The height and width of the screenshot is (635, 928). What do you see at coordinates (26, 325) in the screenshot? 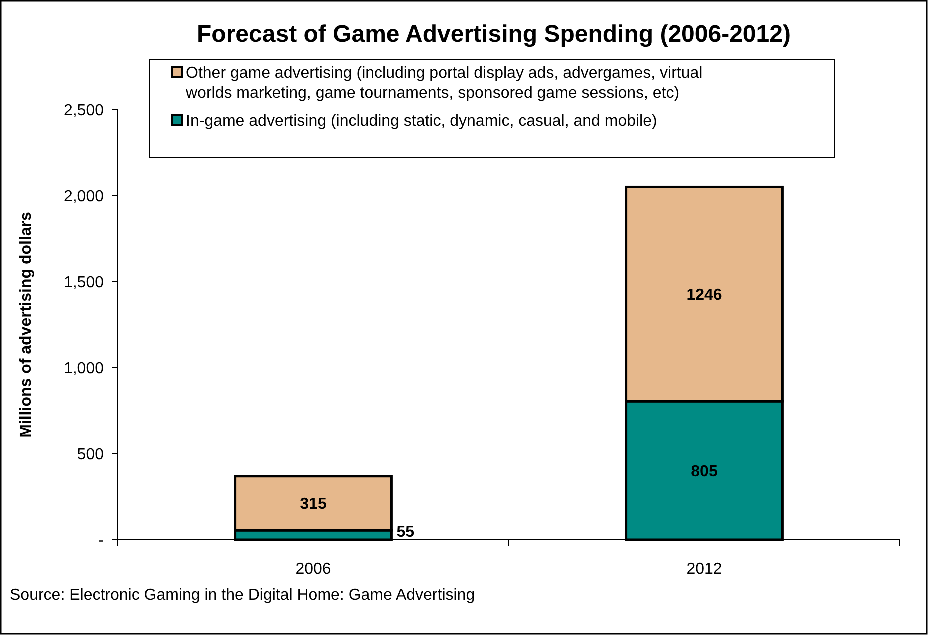
I see `y-axis-title: Millions of advertising dollars` at bounding box center [26, 325].